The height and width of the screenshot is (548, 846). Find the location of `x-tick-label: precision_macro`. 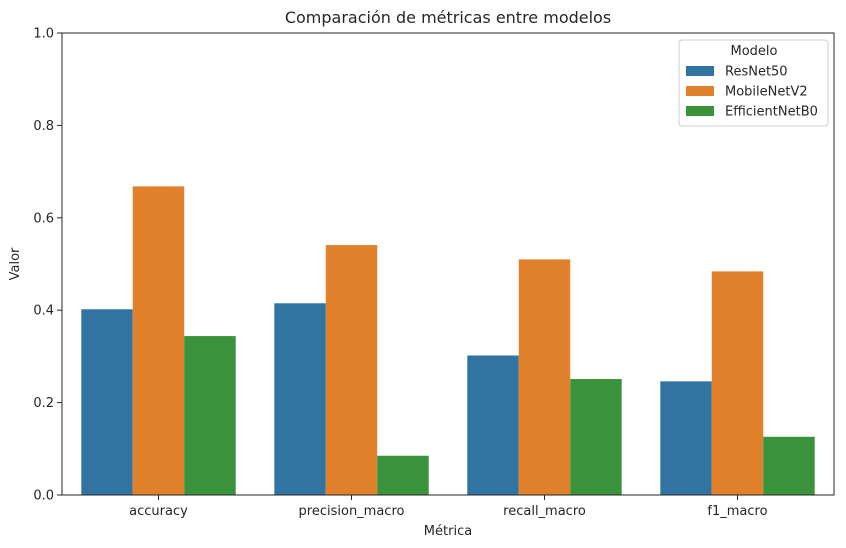

x-tick-label: precision_macro is located at coordinates (352, 511).